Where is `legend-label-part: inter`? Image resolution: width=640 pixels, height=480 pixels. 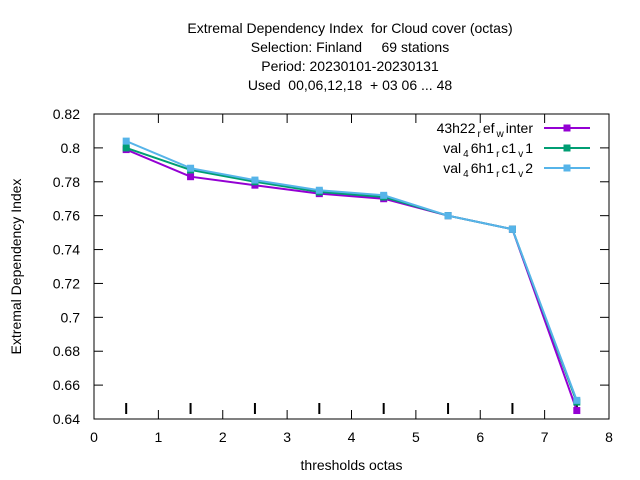 legend-label-part: inter is located at coordinates (520, 128).